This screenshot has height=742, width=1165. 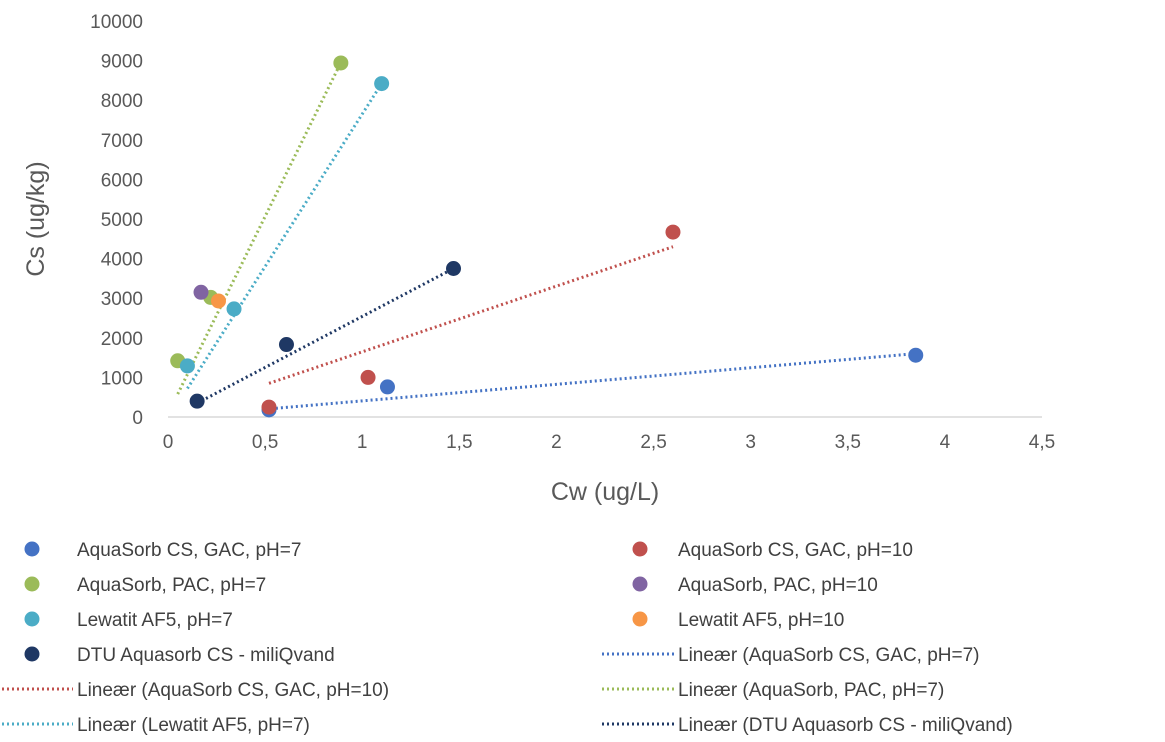 I want to click on series-4-point, so click(x=201, y=292).